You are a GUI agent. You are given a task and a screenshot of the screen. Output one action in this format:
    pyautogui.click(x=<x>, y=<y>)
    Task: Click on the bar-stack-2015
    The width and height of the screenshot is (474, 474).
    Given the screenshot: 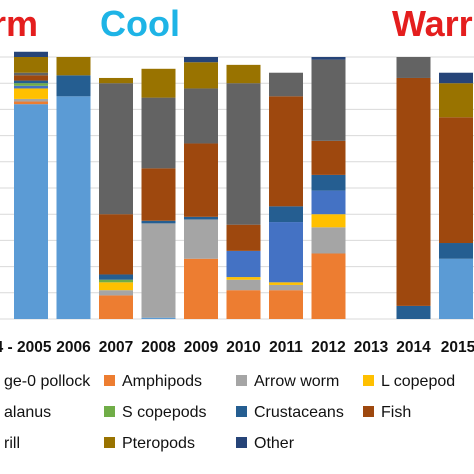 What is the action you would take?
    pyautogui.click(x=456, y=195)
    